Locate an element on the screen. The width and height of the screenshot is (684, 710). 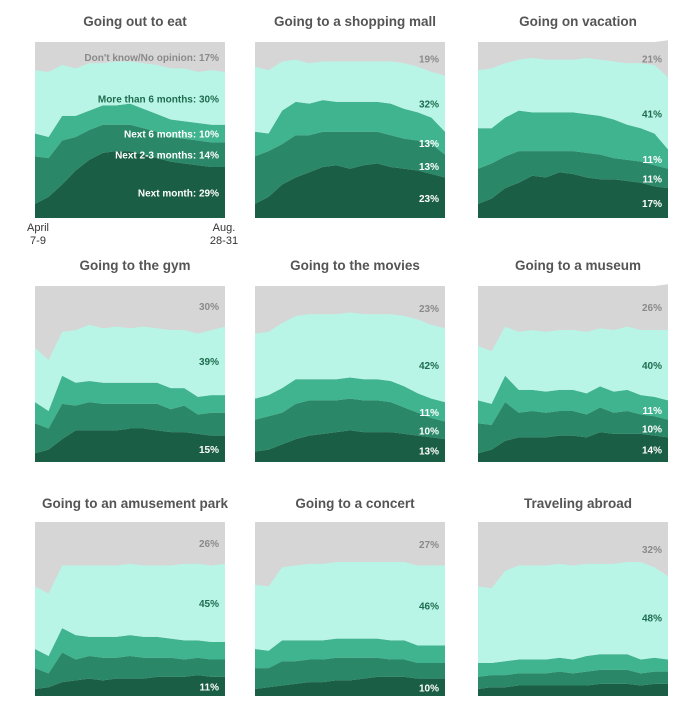
chart-title: Going to a concert is located at coordinates (355, 503).